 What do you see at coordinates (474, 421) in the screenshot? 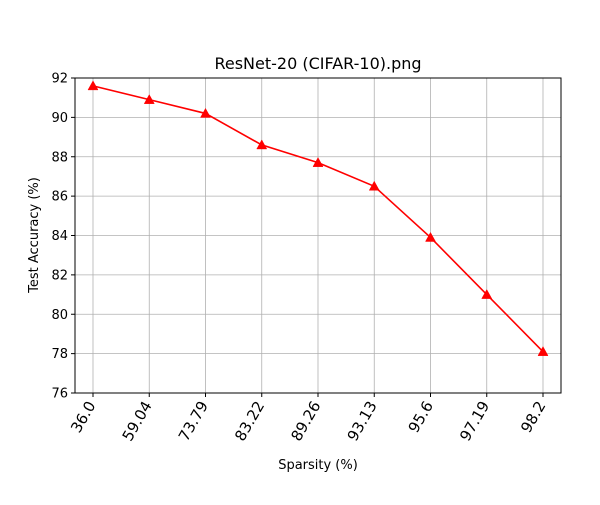
I see `x-tick-label: 97.19` at bounding box center [474, 421].